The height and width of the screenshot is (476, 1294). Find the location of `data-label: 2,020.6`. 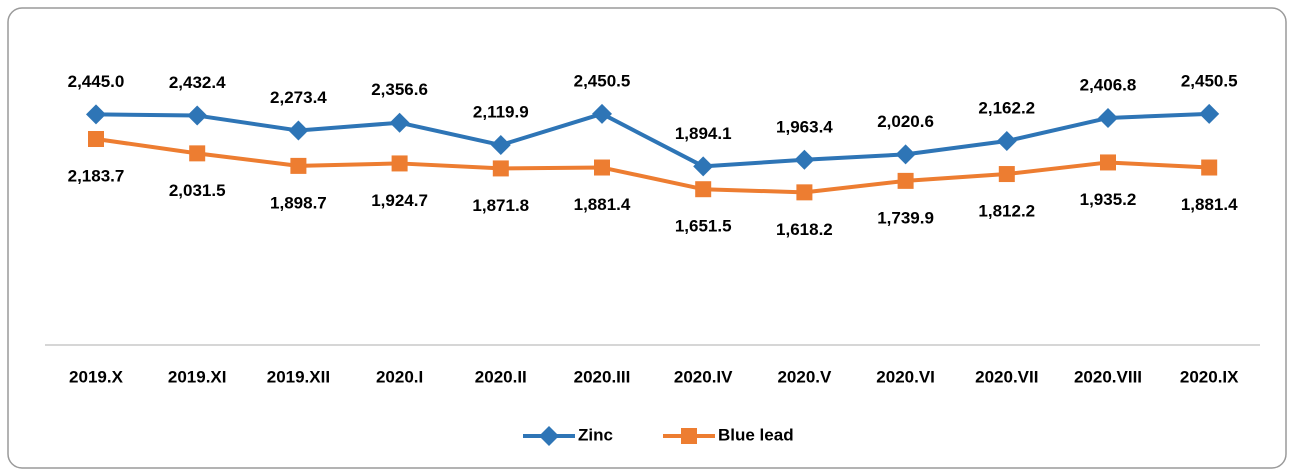

data-label: 2,020.6 is located at coordinates (905, 121).